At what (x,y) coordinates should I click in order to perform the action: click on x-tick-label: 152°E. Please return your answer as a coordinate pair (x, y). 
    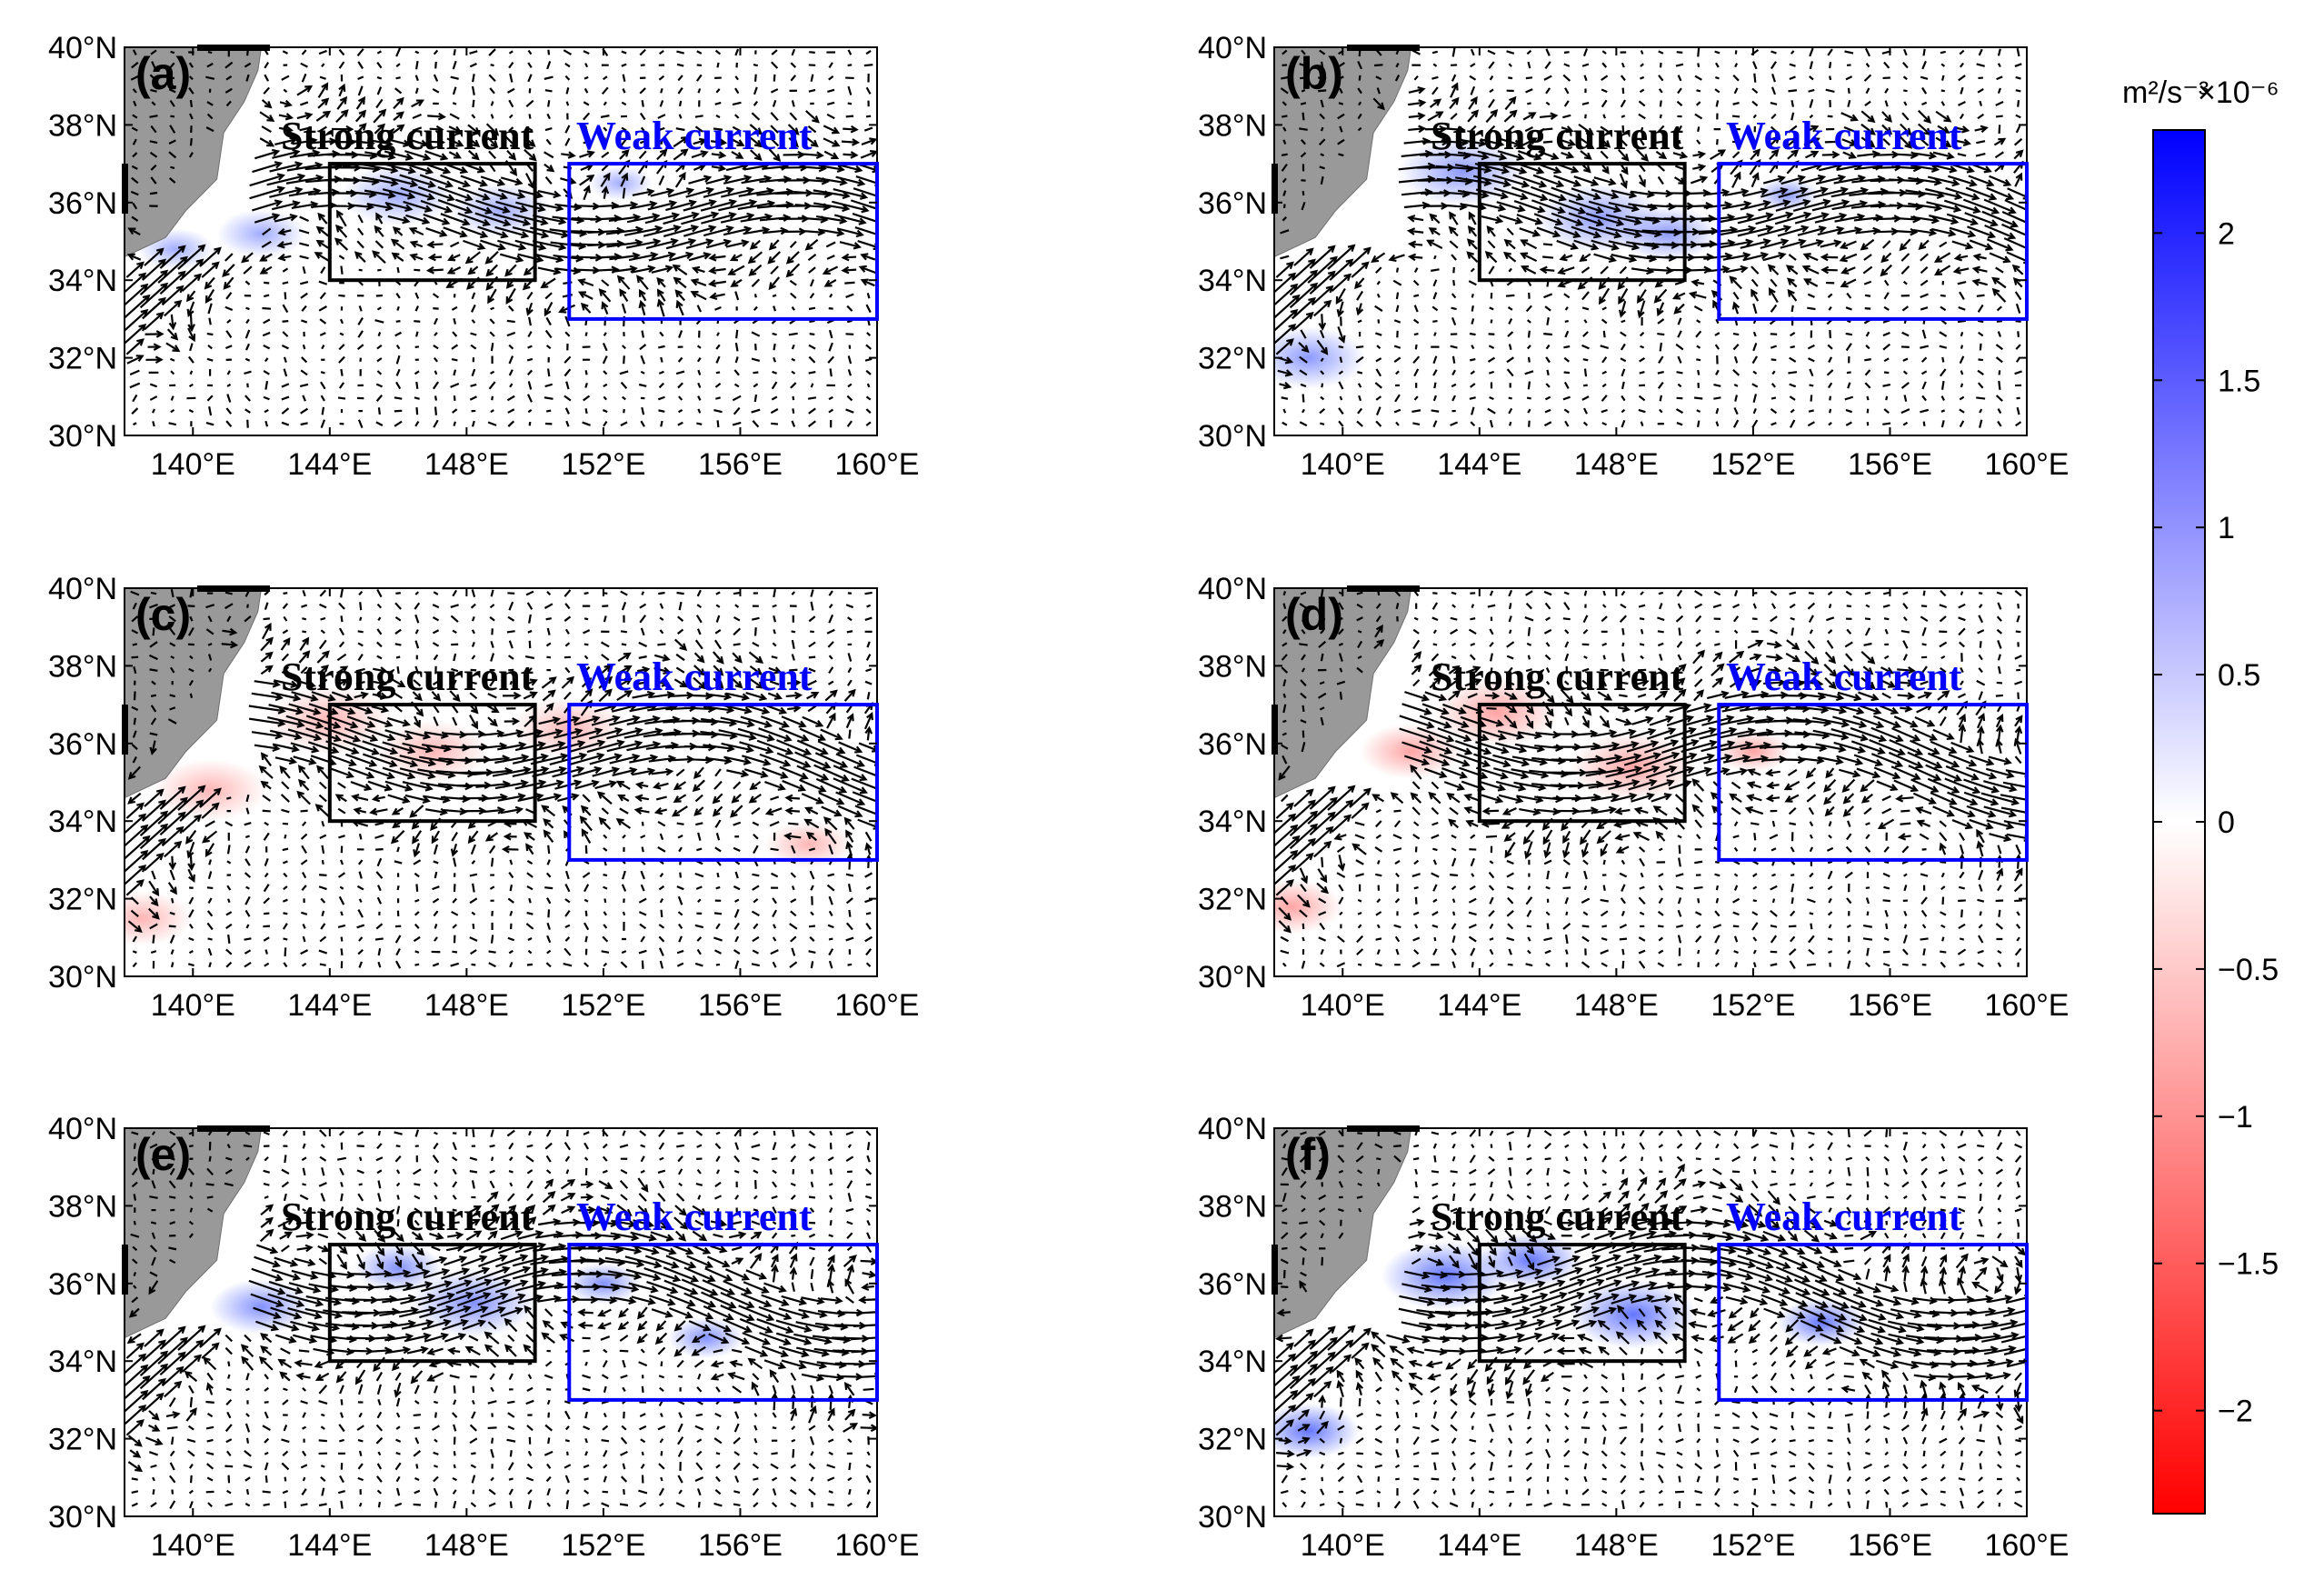
    Looking at the image, I should click on (1753, 464).